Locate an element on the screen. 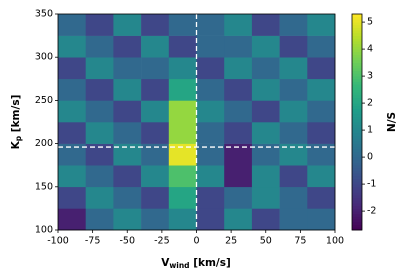 The image size is (415, 277). x-axis-label: Vwind [km/s] is located at coordinates (196, 263).